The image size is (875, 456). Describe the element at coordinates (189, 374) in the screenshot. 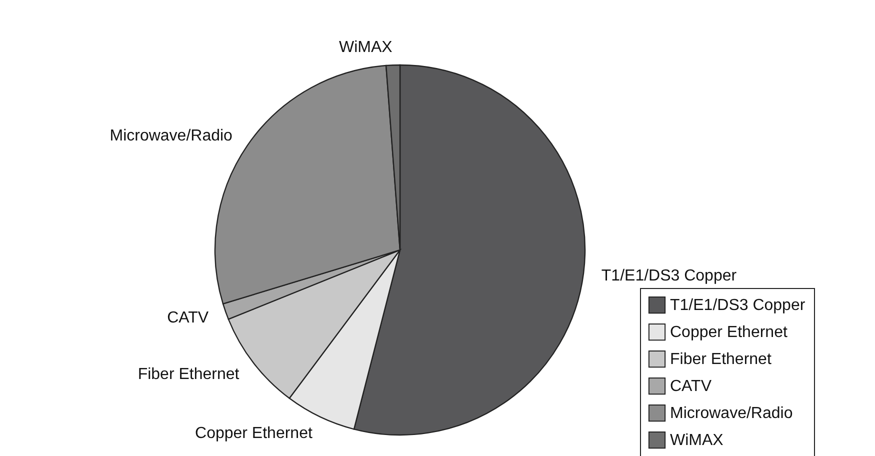

I see `slice-label: Fiber Ethernet` at that location.